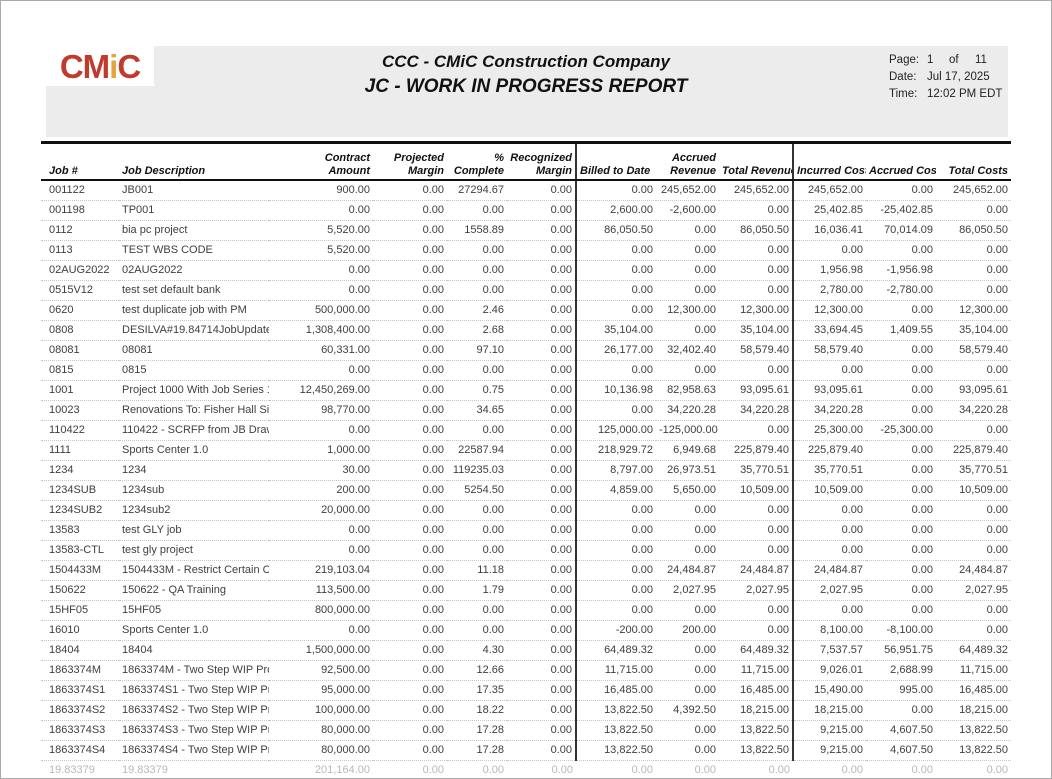 This screenshot has height=779, width=1052. I want to click on date-value: Jul 17, 2025, so click(958, 77).